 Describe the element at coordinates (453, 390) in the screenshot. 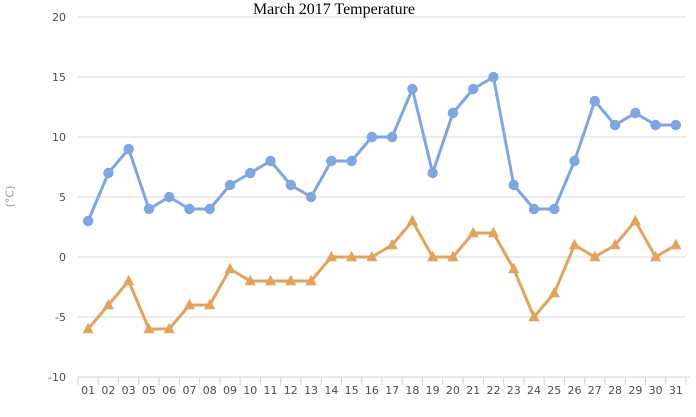

I see `x-tick-label: 20` at that location.